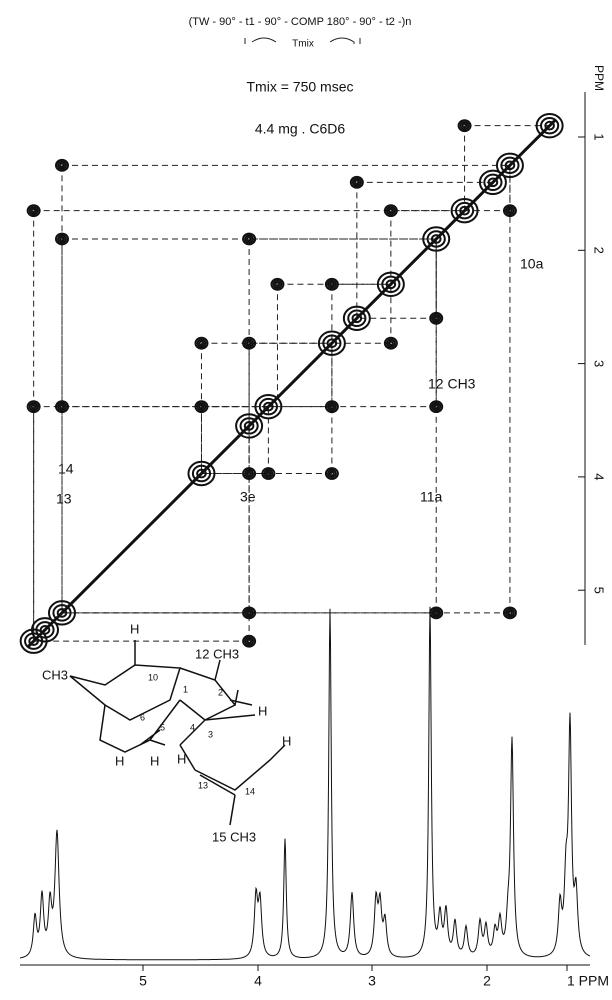  Describe the element at coordinates (203, 785) in the screenshot. I see `atom-label: 13` at that location.